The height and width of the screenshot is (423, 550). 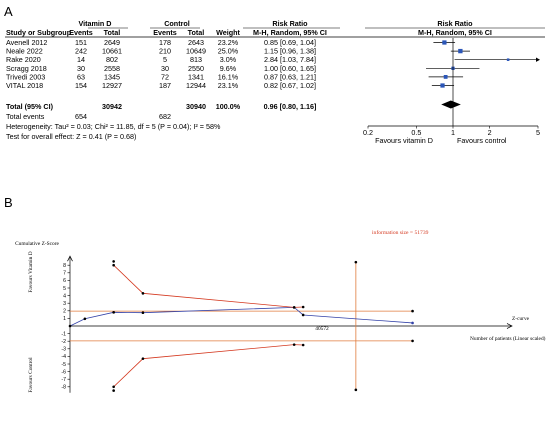 I want to click on study-total-t: 1345, so click(x=112, y=76).